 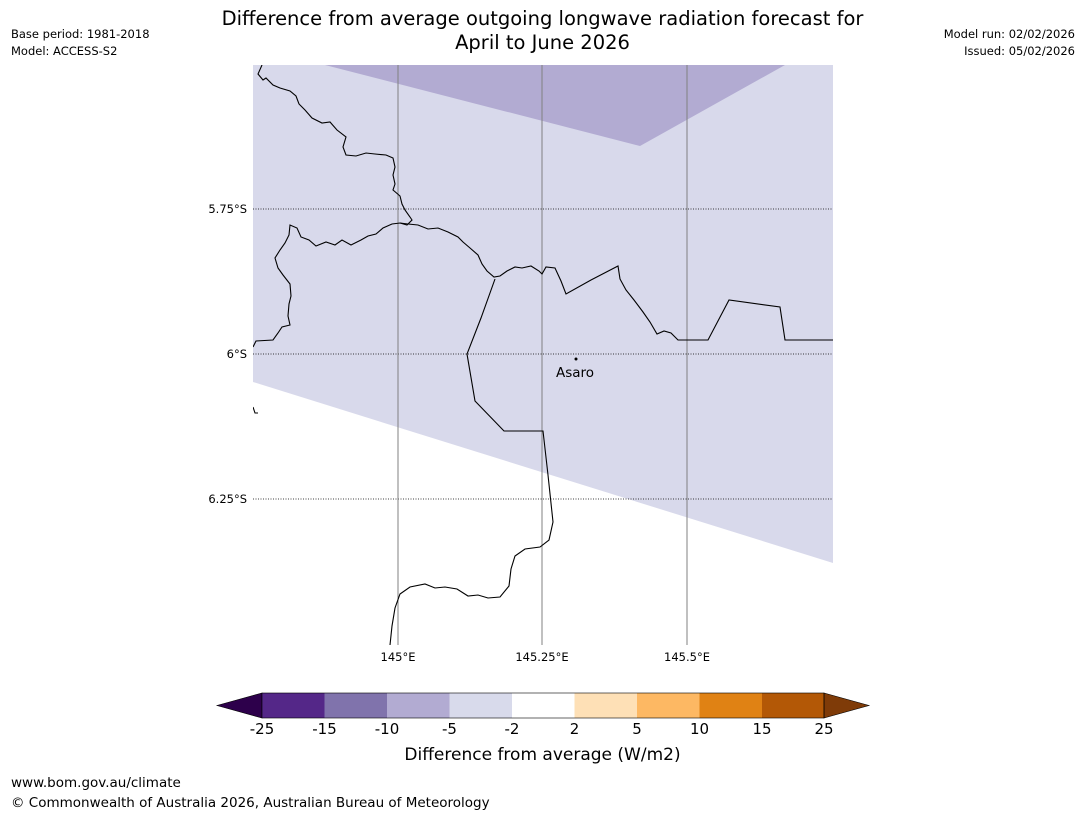 I want to click on lat-label-6s: 6°S, so click(x=236, y=354).